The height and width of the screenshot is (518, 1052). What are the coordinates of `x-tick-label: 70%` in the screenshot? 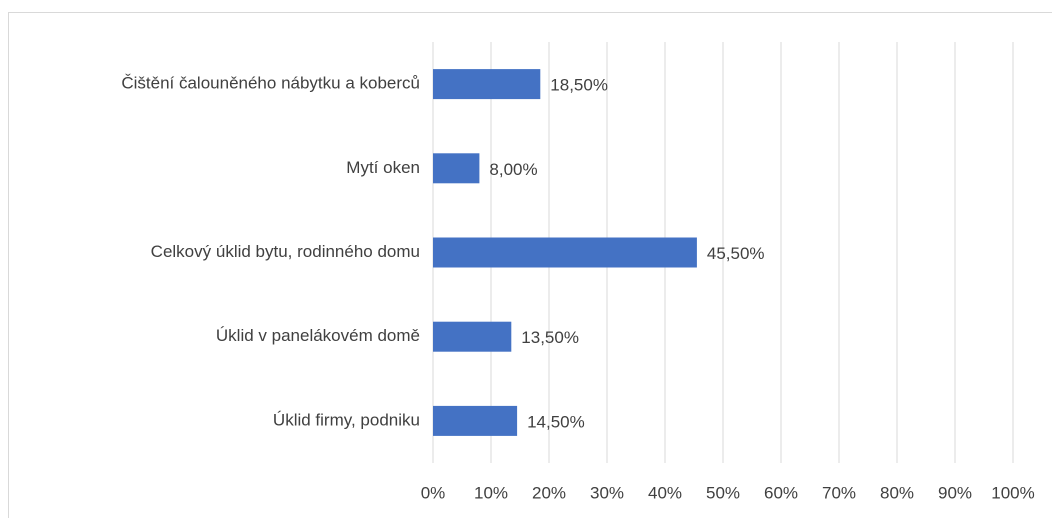 It's located at (839, 492).